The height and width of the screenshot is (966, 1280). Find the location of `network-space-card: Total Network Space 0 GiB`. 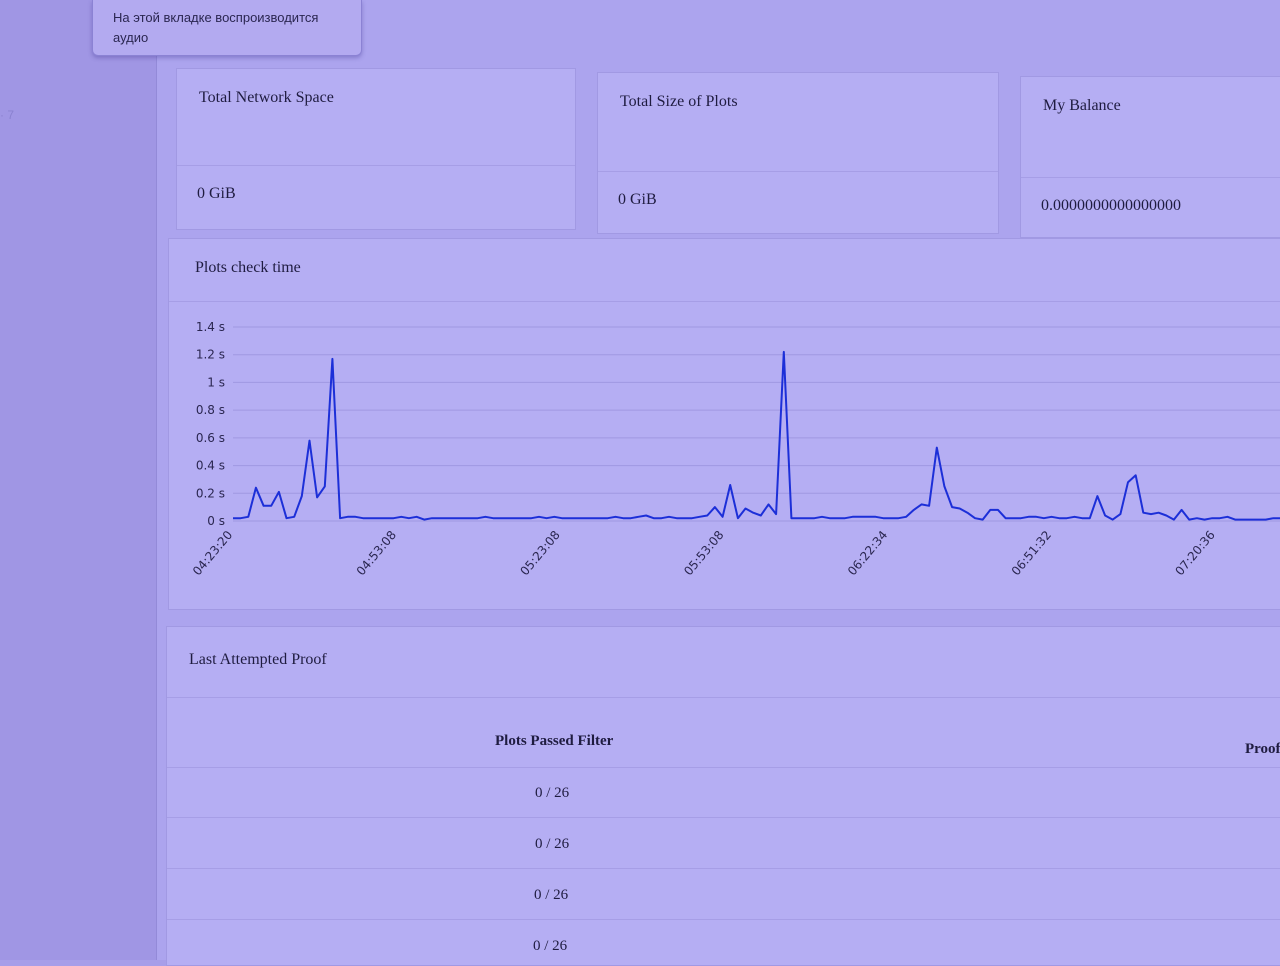

network-space-card: Total Network Space 0 GiB is located at coordinates (376, 149).